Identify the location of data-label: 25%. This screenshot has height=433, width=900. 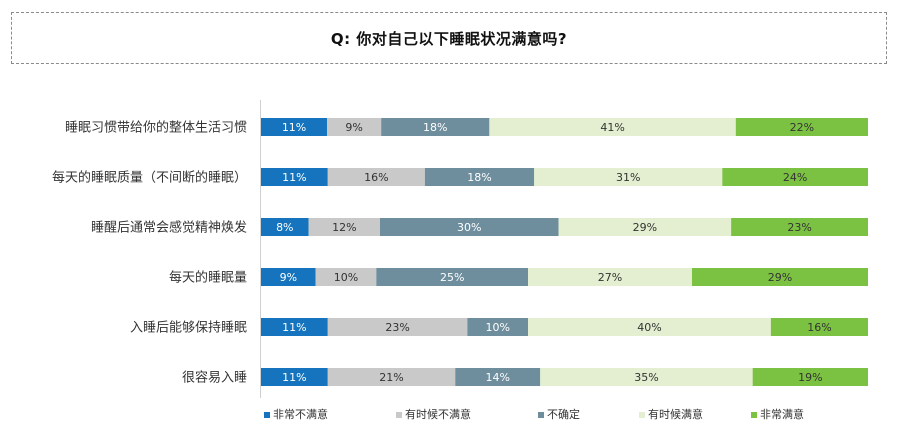
(452, 277).